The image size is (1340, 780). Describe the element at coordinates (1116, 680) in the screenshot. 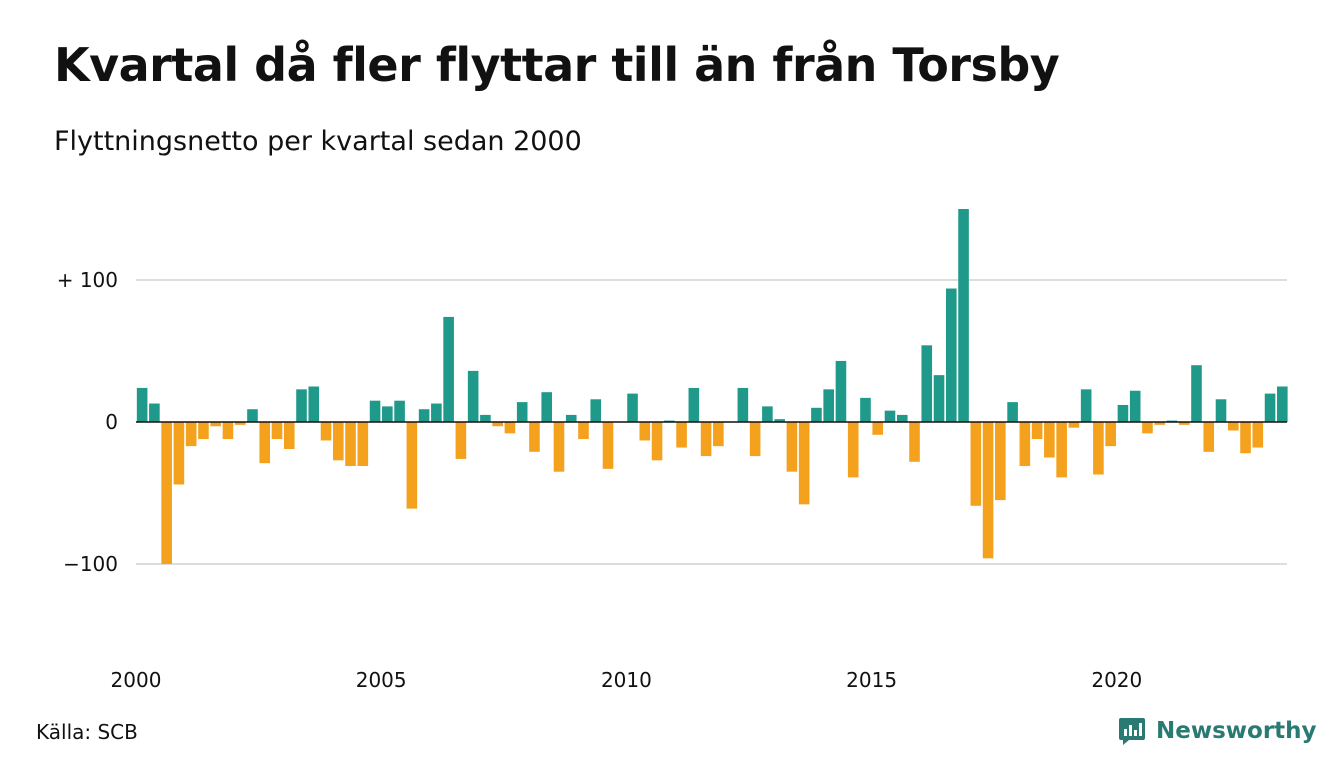

I see `x-tick-label: 2020` at that location.